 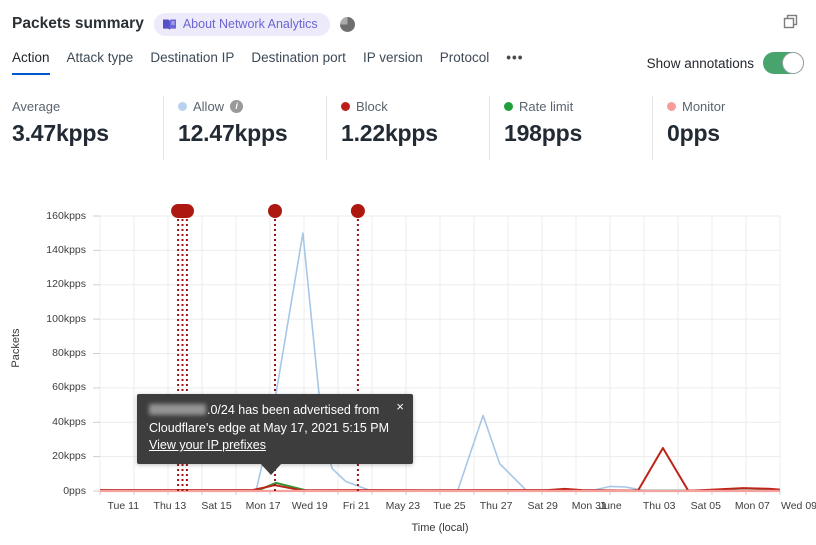 What do you see at coordinates (207, 445) in the screenshot?
I see `view-ip-prefixes-link: View your IP prefixes` at bounding box center [207, 445].